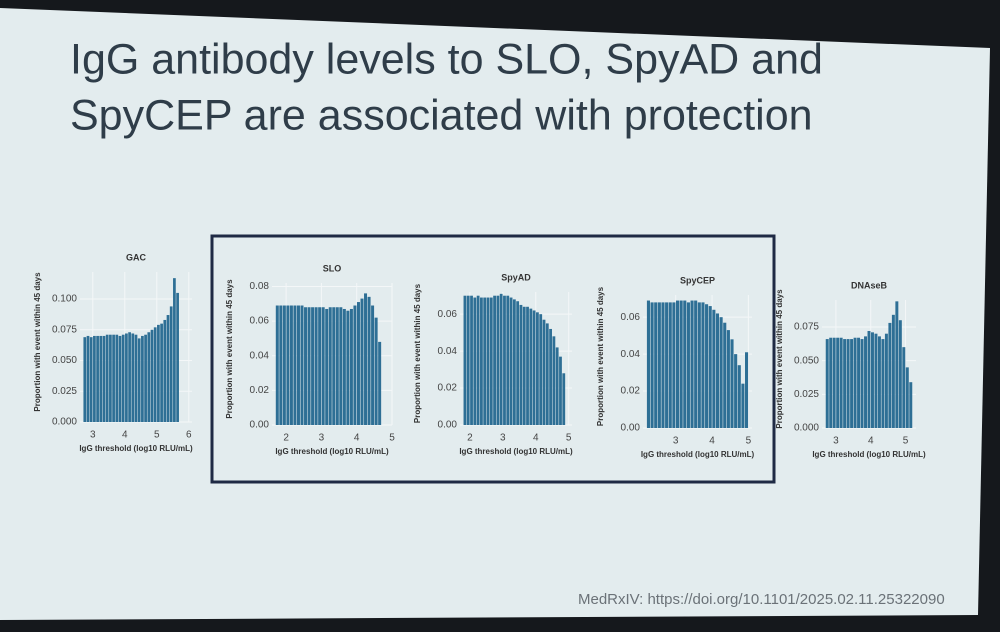 The height and width of the screenshot is (632, 1000). Describe the element at coordinates (125, 435) in the screenshot. I see `x-tick-label: 4` at that location.